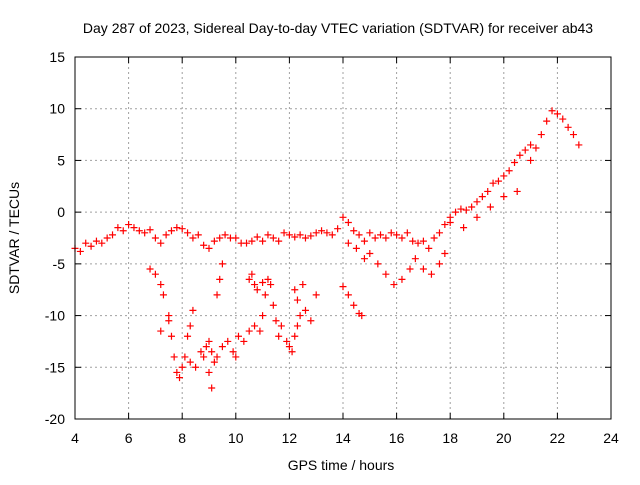 Image resolution: width=640 pixels, height=485 pixels. Describe the element at coordinates (61, 160) in the screenshot. I see `y-tick-label: 5` at that location.